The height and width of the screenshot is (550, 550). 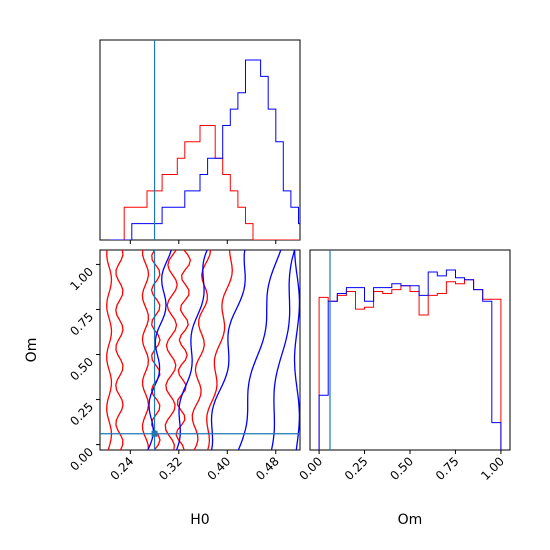 What do you see at coordinates (154, 433) in the screenshot?
I see `truth-marker` at bounding box center [154, 433].